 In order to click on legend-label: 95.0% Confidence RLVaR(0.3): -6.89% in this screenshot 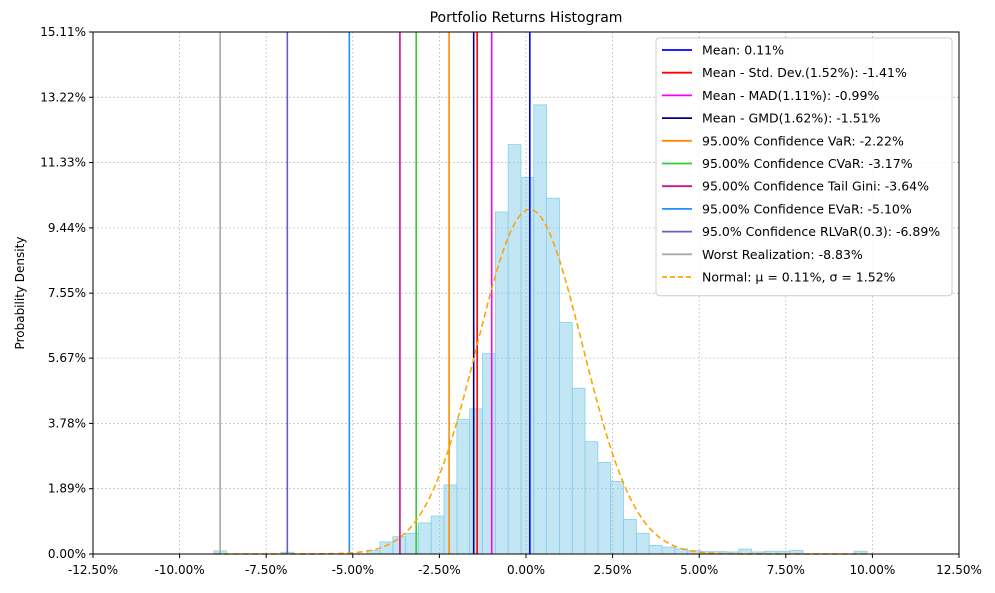, I will do `click(821, 231)`.